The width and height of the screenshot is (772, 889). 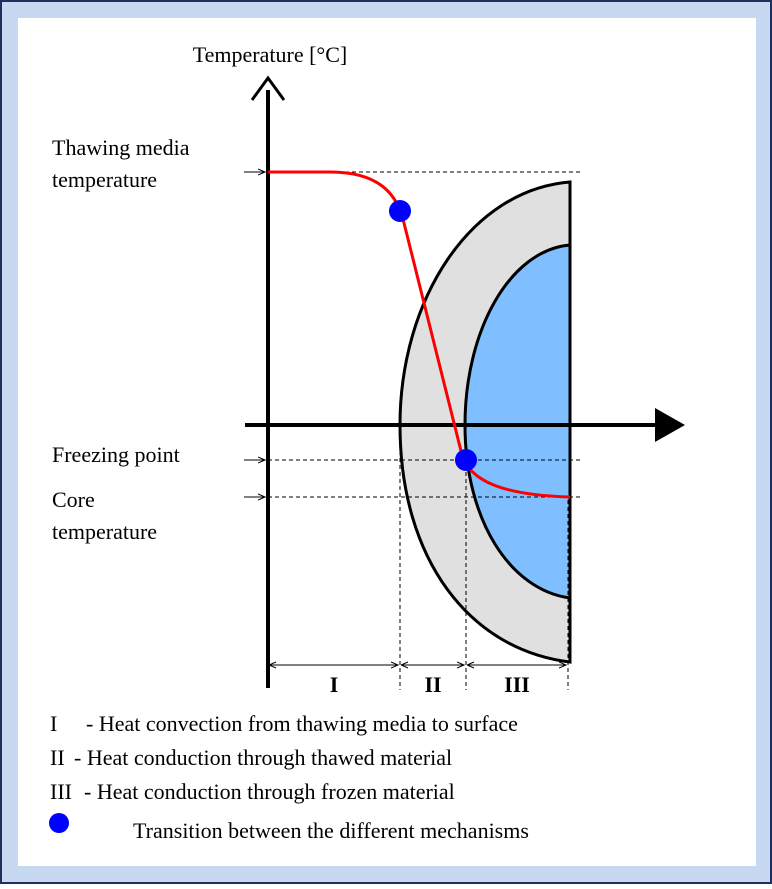 What do you see at coordinates (59, 823) in the screenshot?
I see `legend-marker` at bounding box center [59, 823].